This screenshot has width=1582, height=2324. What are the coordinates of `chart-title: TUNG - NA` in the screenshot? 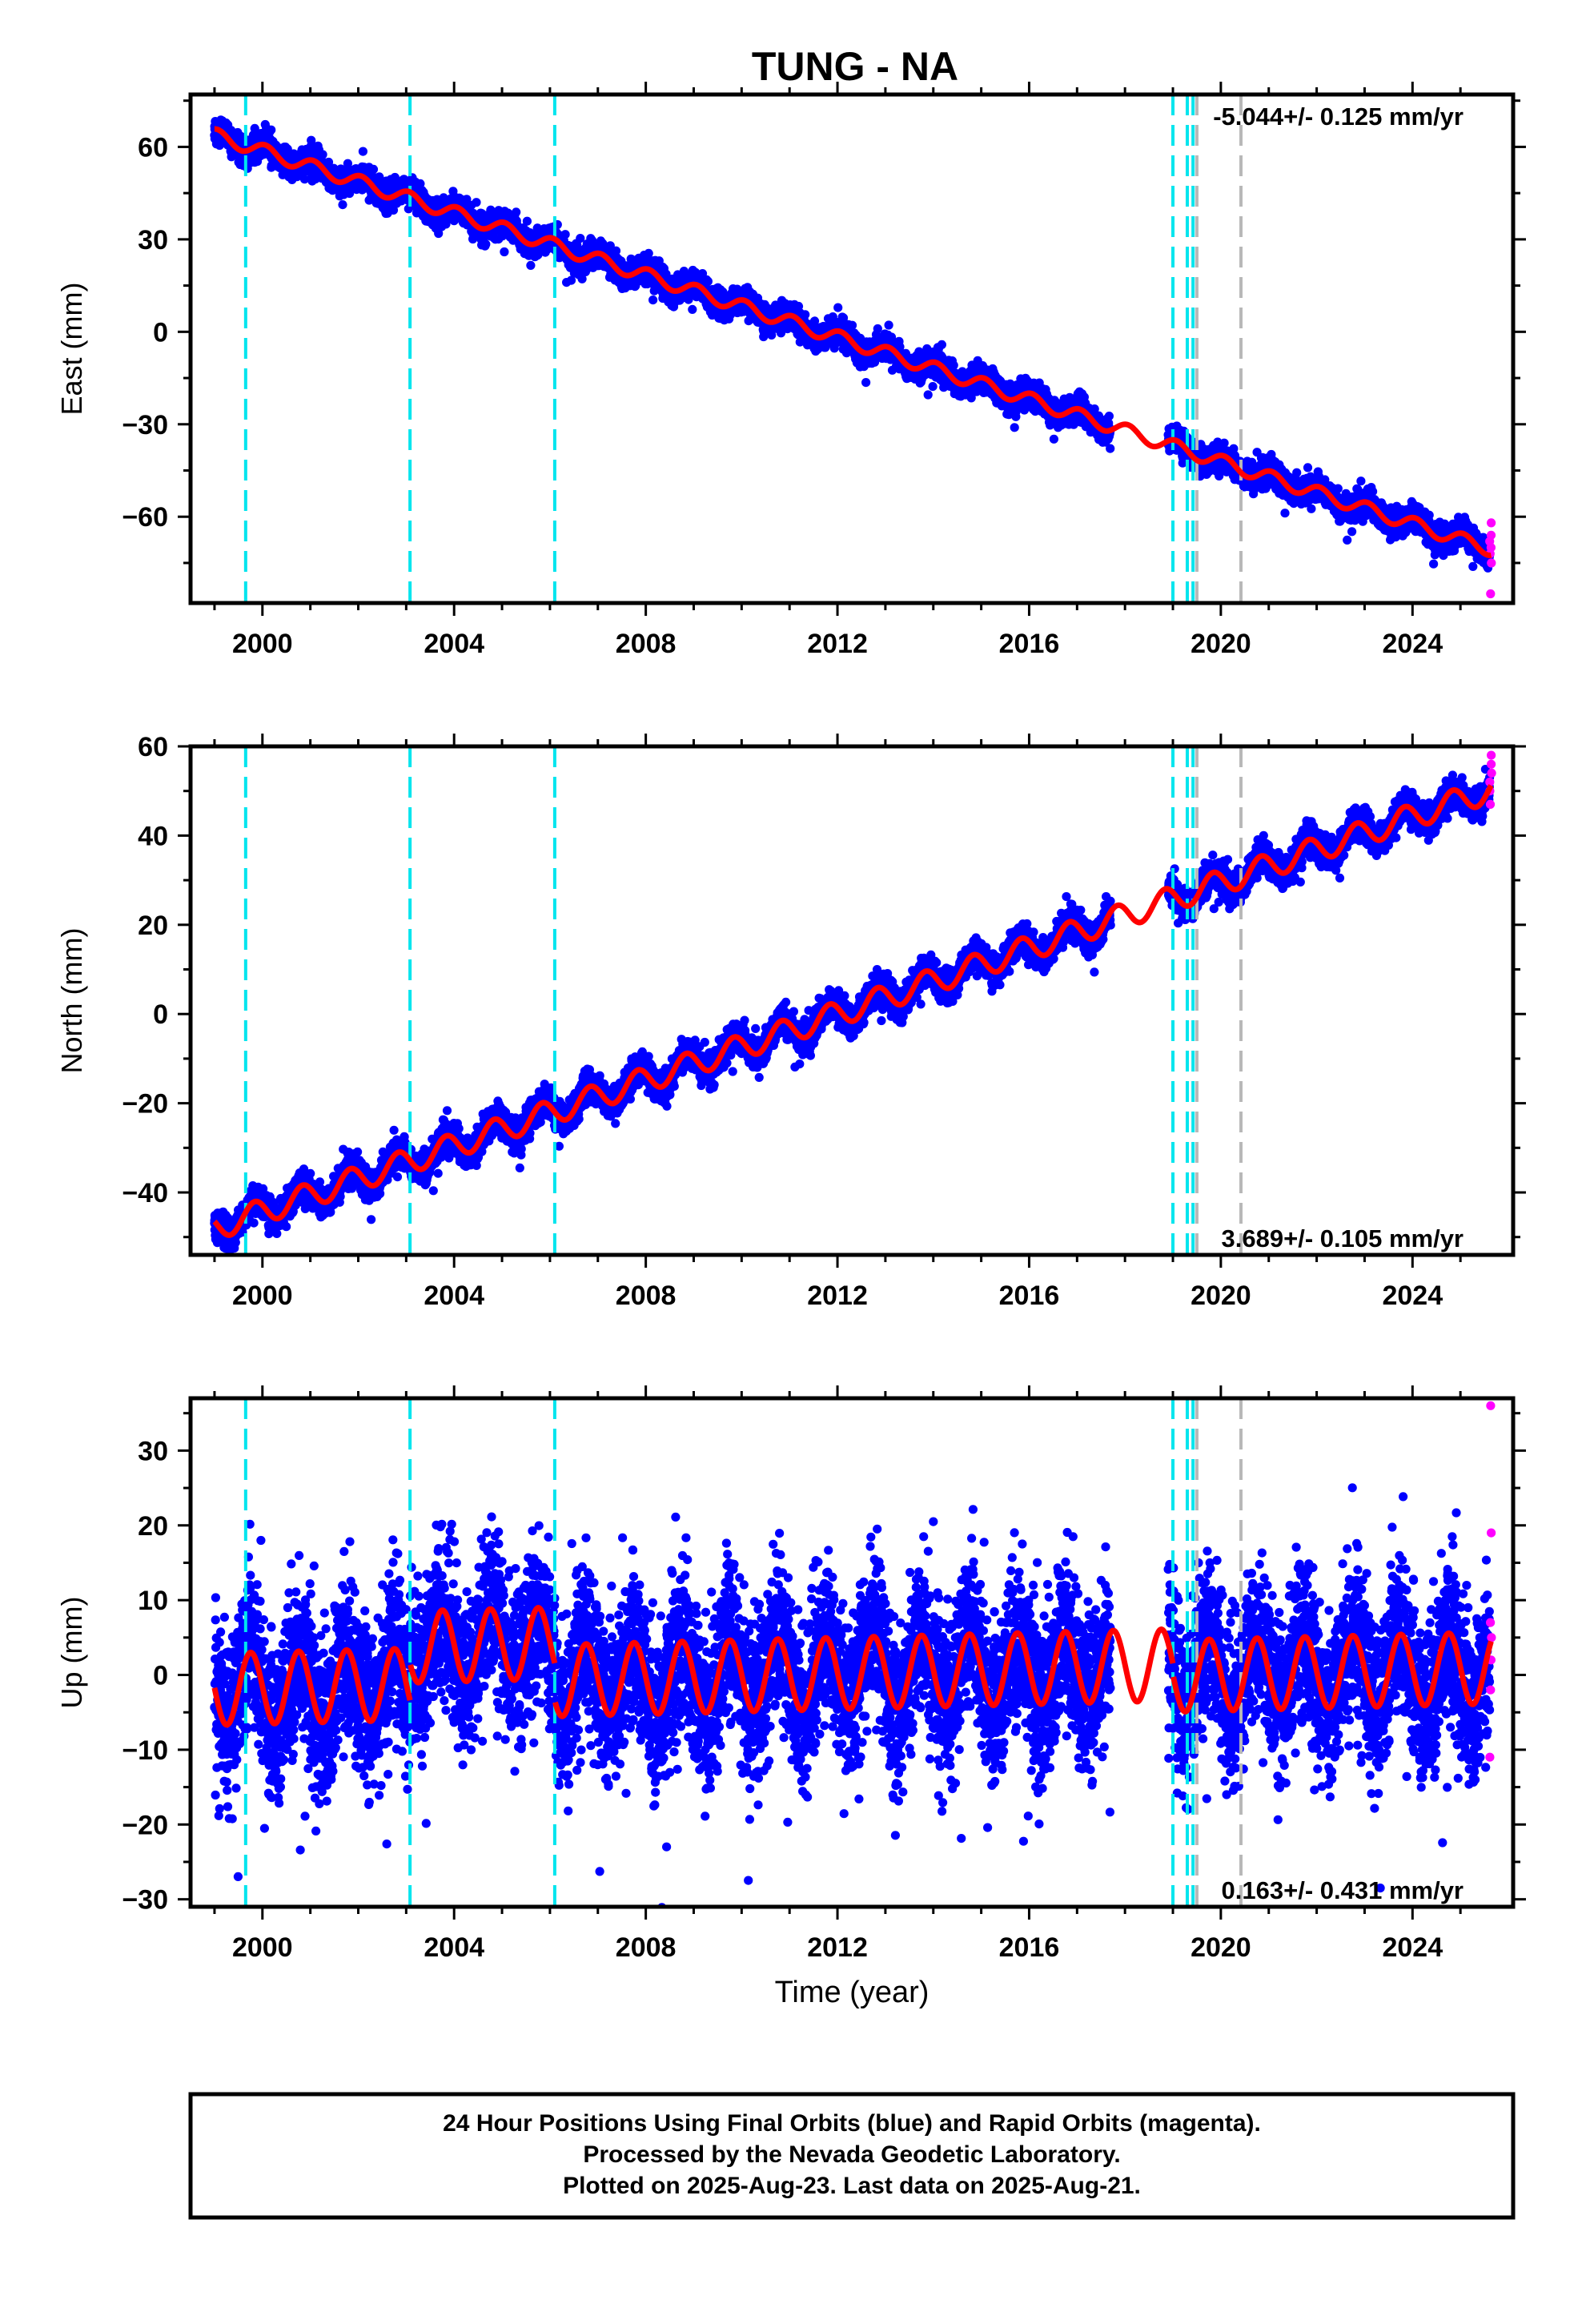 It's located at (855, 66).